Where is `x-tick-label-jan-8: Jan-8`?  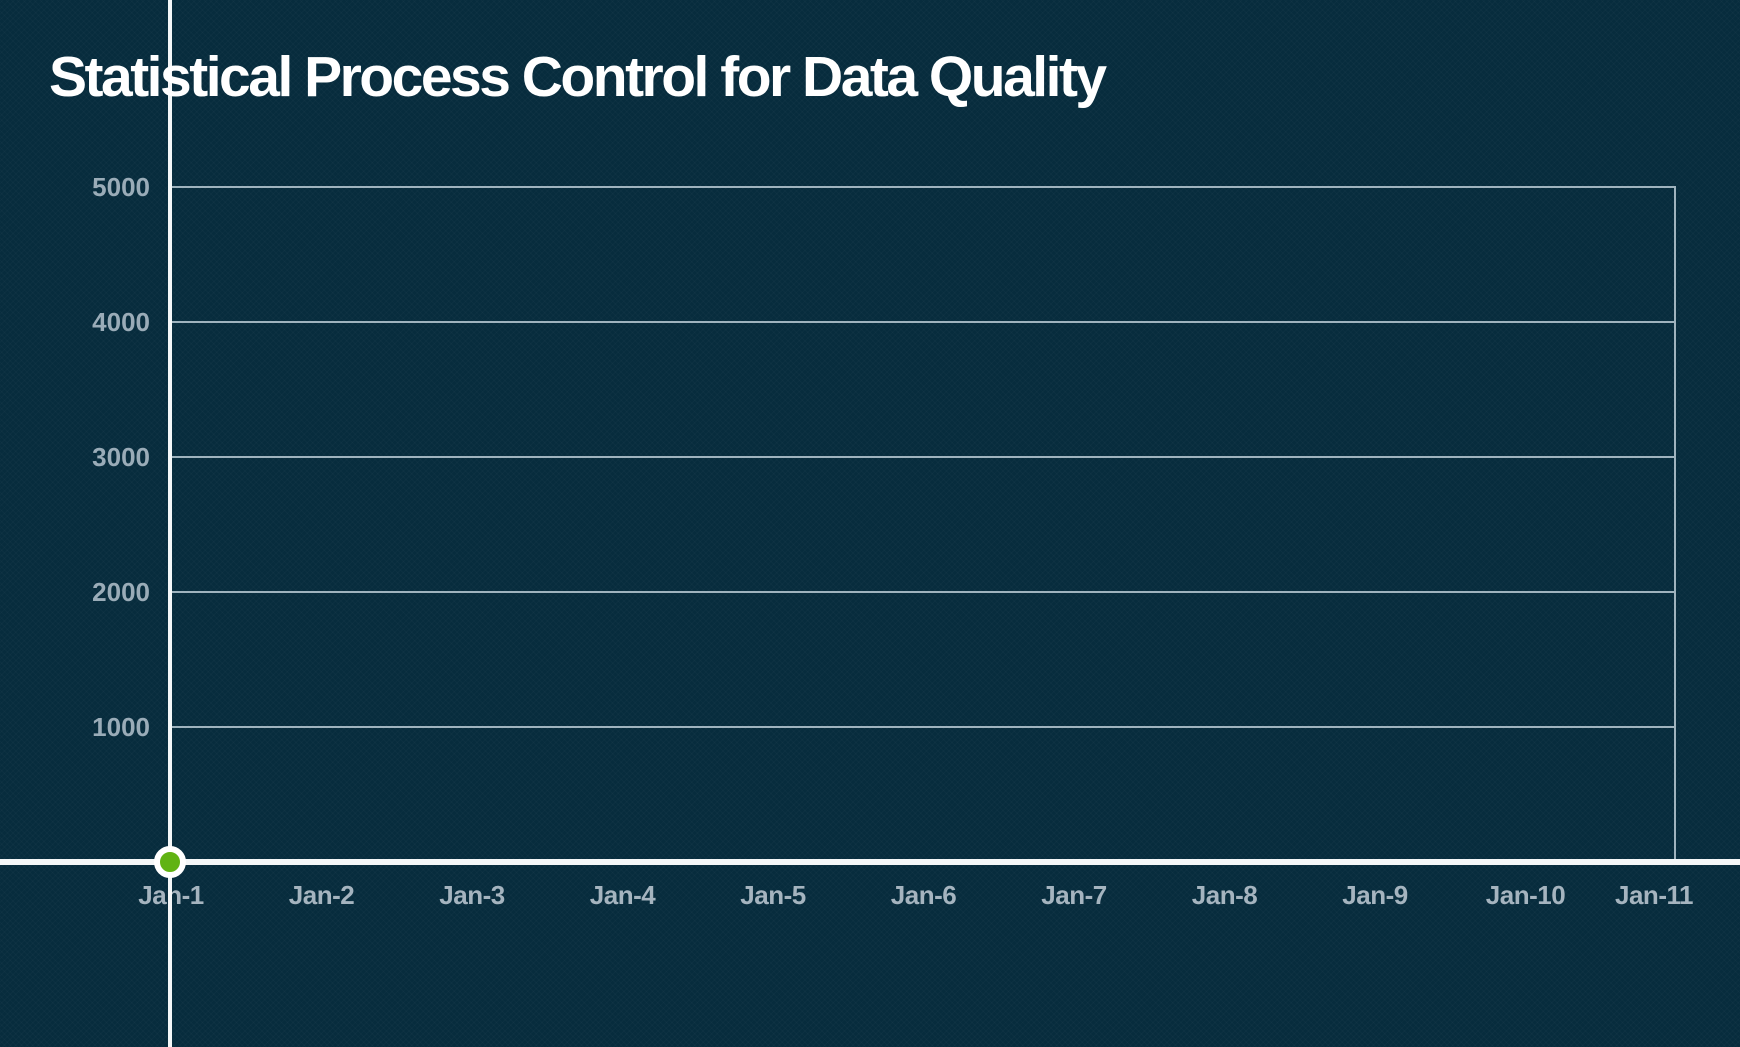 x-tick-label-jan-8: Jan-8 is located at coordinates (1224, 895).